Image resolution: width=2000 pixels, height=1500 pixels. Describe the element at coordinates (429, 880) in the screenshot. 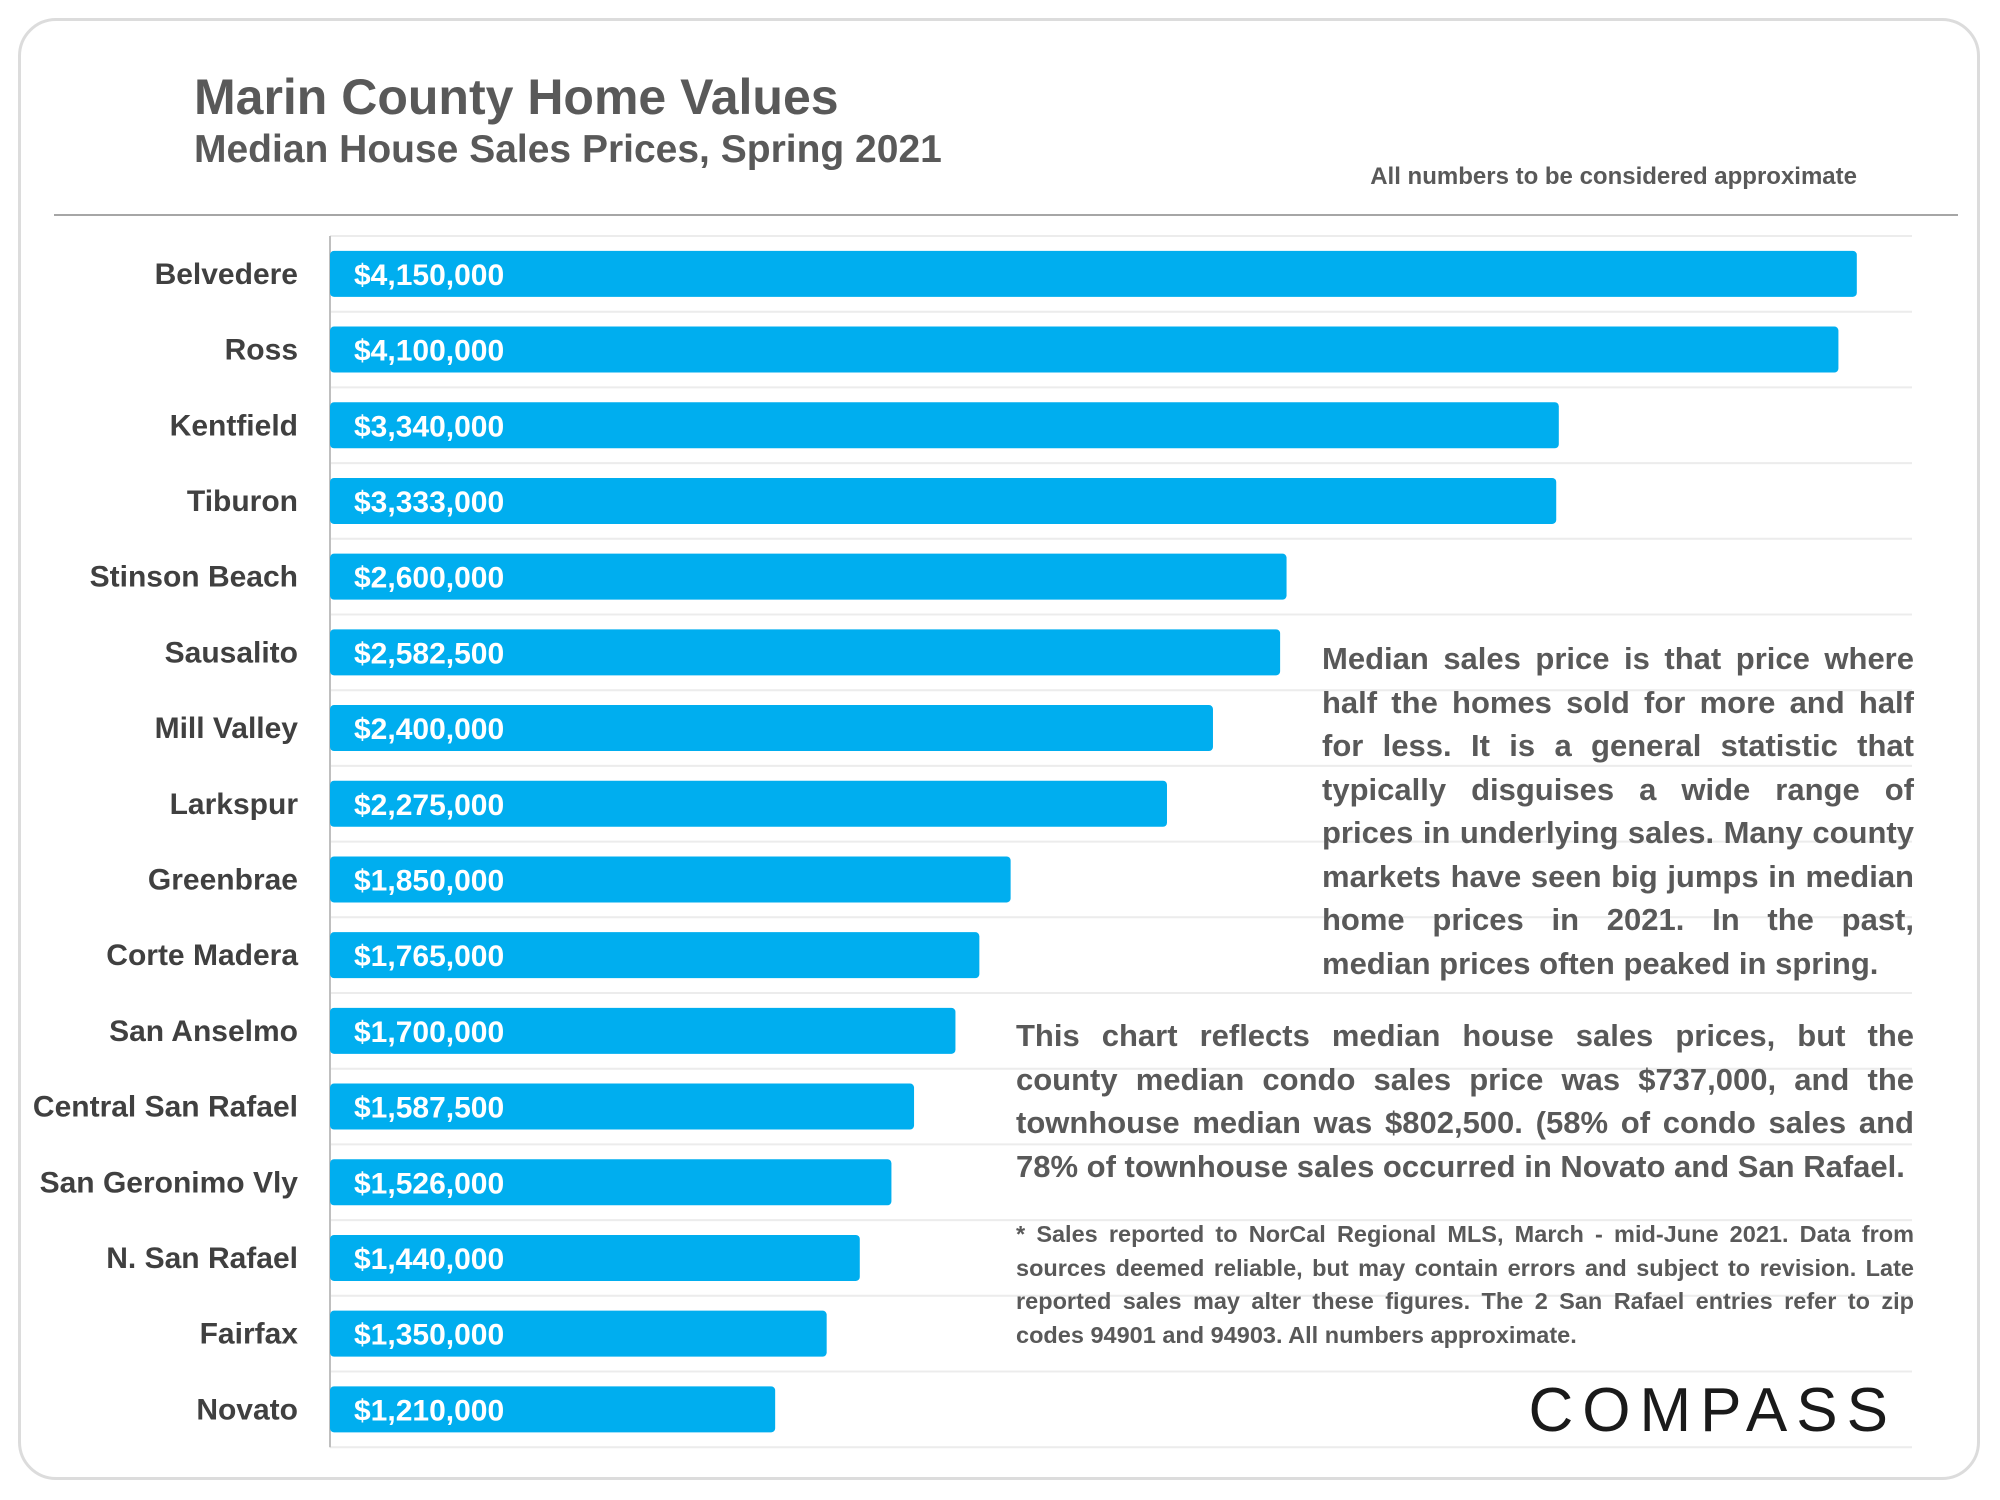

I see `bar-value-label: $1,850,000` at that location.